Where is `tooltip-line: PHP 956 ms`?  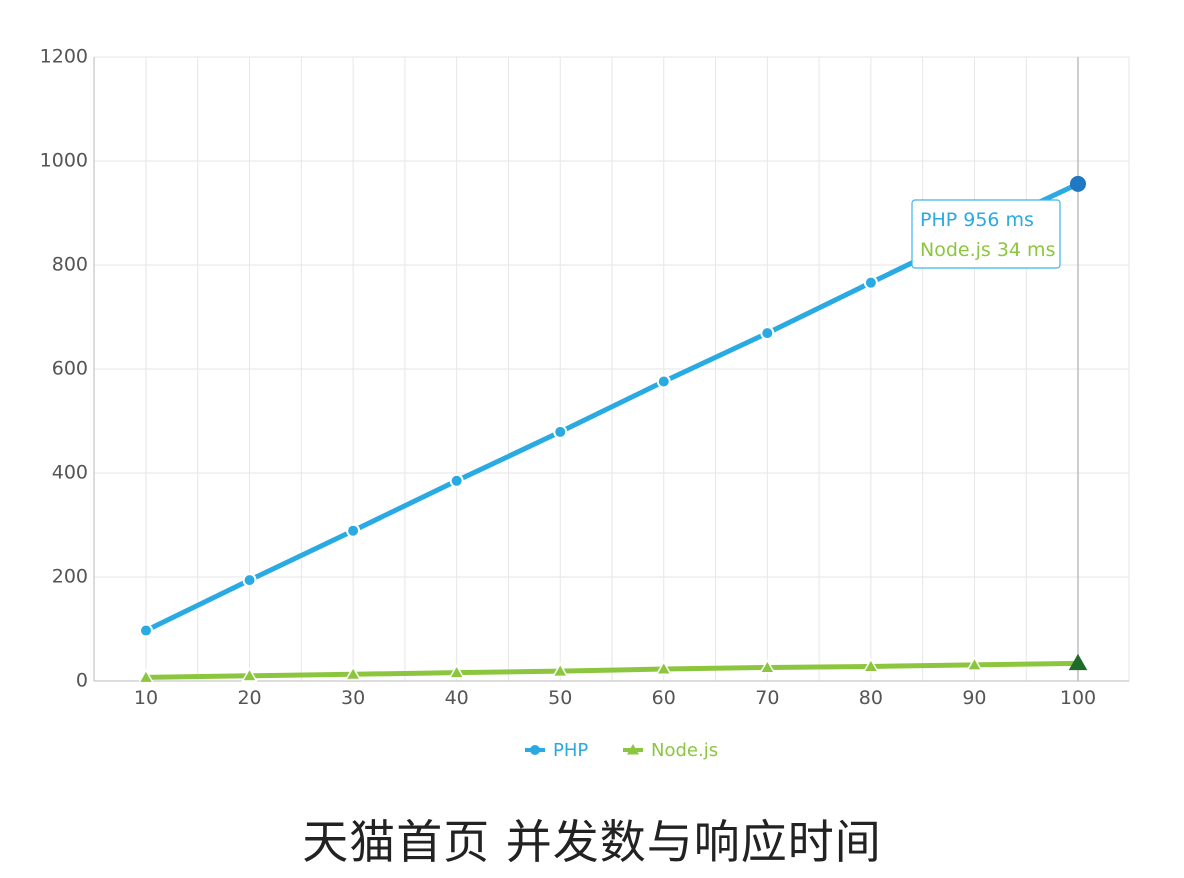 tooltip-line: PHP 956 ms is located at coordinates (977, 220).